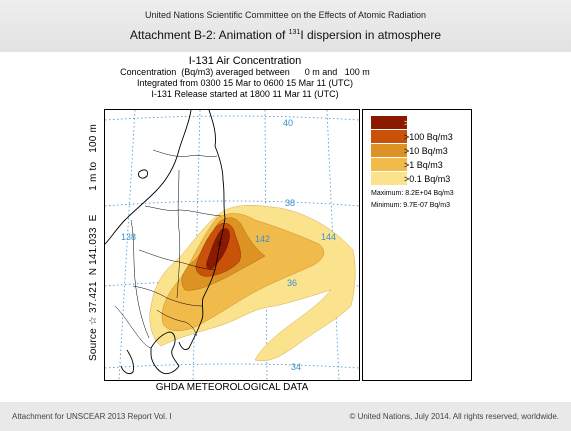  I want to click on chart-title: I-131 Air Concentration, so click(245, 61).